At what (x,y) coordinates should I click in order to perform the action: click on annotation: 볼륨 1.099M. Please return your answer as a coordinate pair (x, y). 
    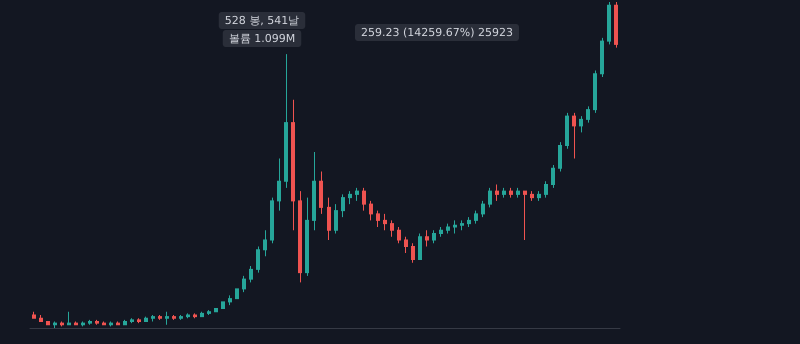
    Looking at the image, I should click on (262, 38).